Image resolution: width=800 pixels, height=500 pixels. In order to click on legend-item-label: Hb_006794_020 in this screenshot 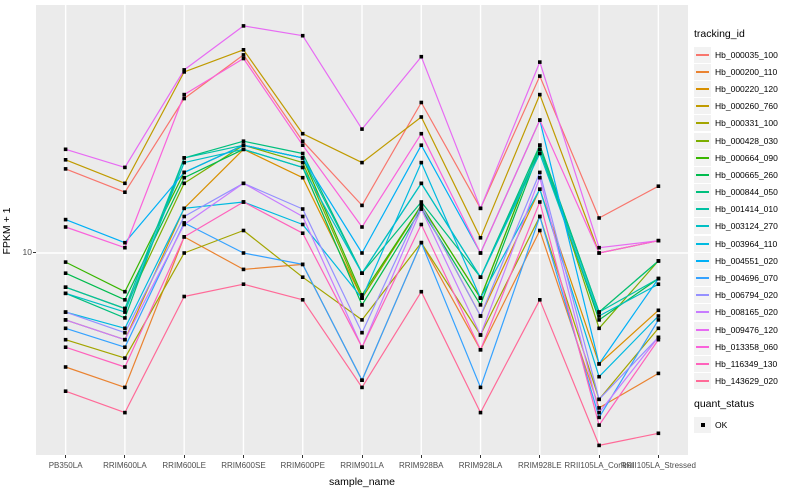, I will do `click(746, 295)`.